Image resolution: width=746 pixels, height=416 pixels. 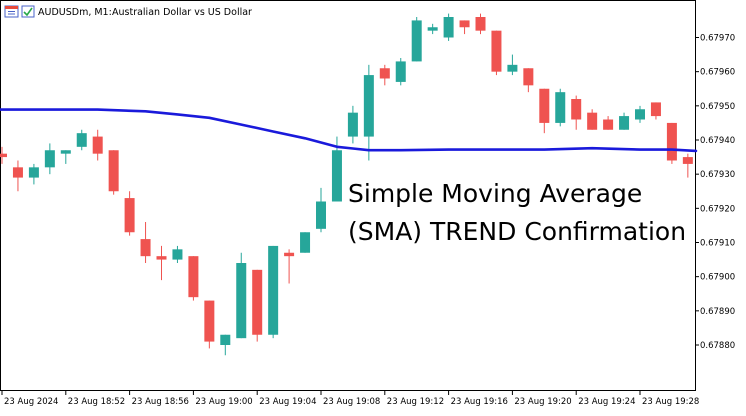 I want to click on x-tick-label: 23 Aug 19:00, so click(x=223, y=402).